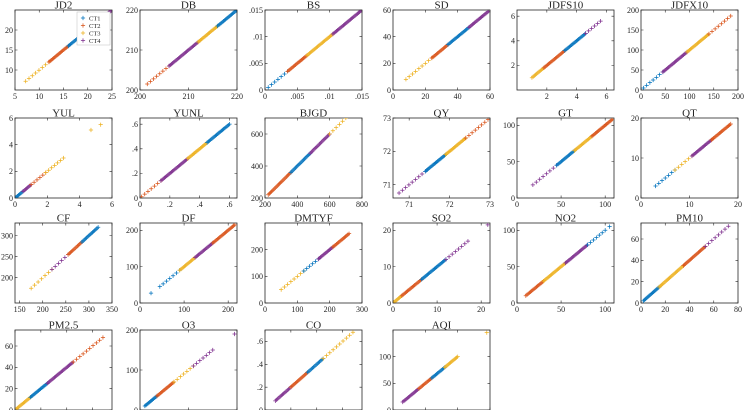 The height and width of the screenshot is (410, 749). What do you see at coordinates (309, 50) in the screenshot?
I see `panel-bs: 0 .005 .01 .015 0 .005 .01 .015 BS` at bounding box center [309, 50].